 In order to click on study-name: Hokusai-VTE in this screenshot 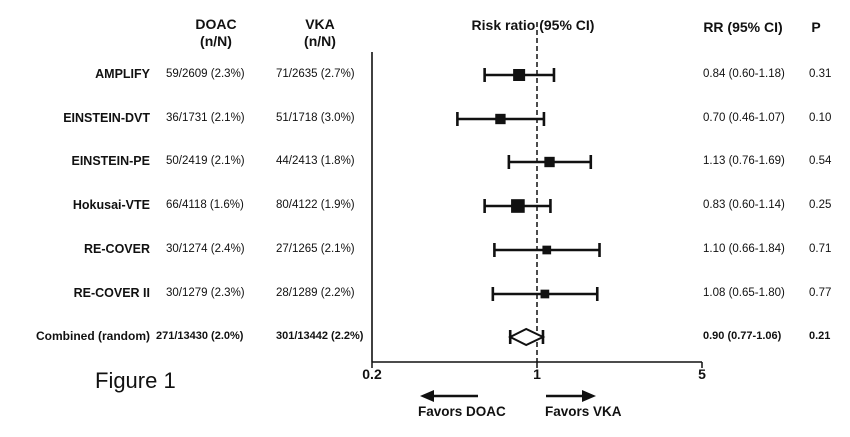, I will do `click(111, 205)`.